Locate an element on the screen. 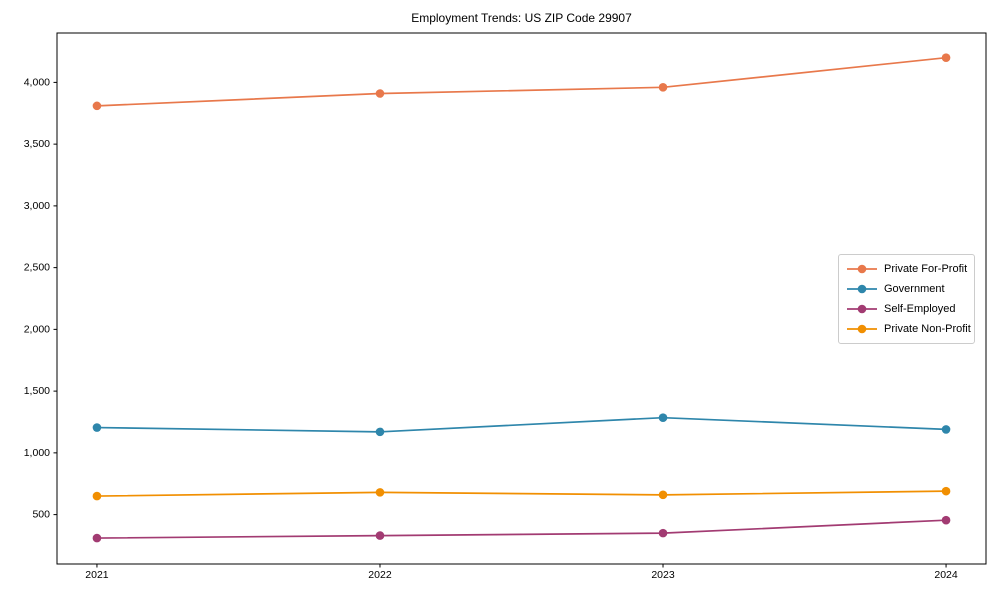 This screenshot has width=1000, height=600. x-tick-label: 2024 is located at coordinates (946, 575).